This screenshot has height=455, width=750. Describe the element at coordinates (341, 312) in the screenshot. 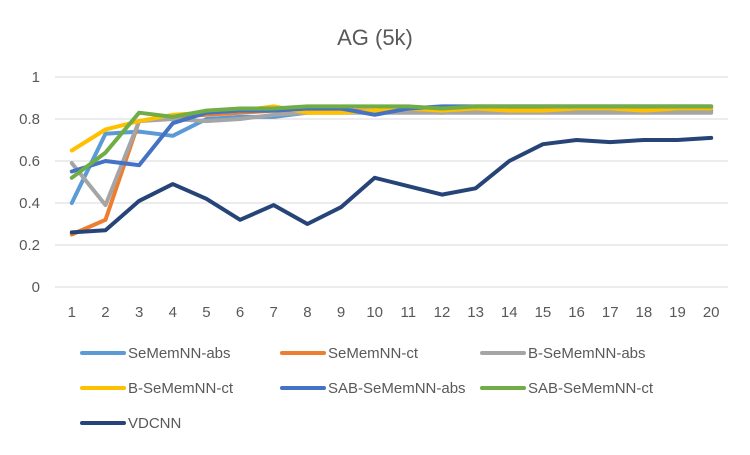

I see `x-tick-label: 9` at that location.